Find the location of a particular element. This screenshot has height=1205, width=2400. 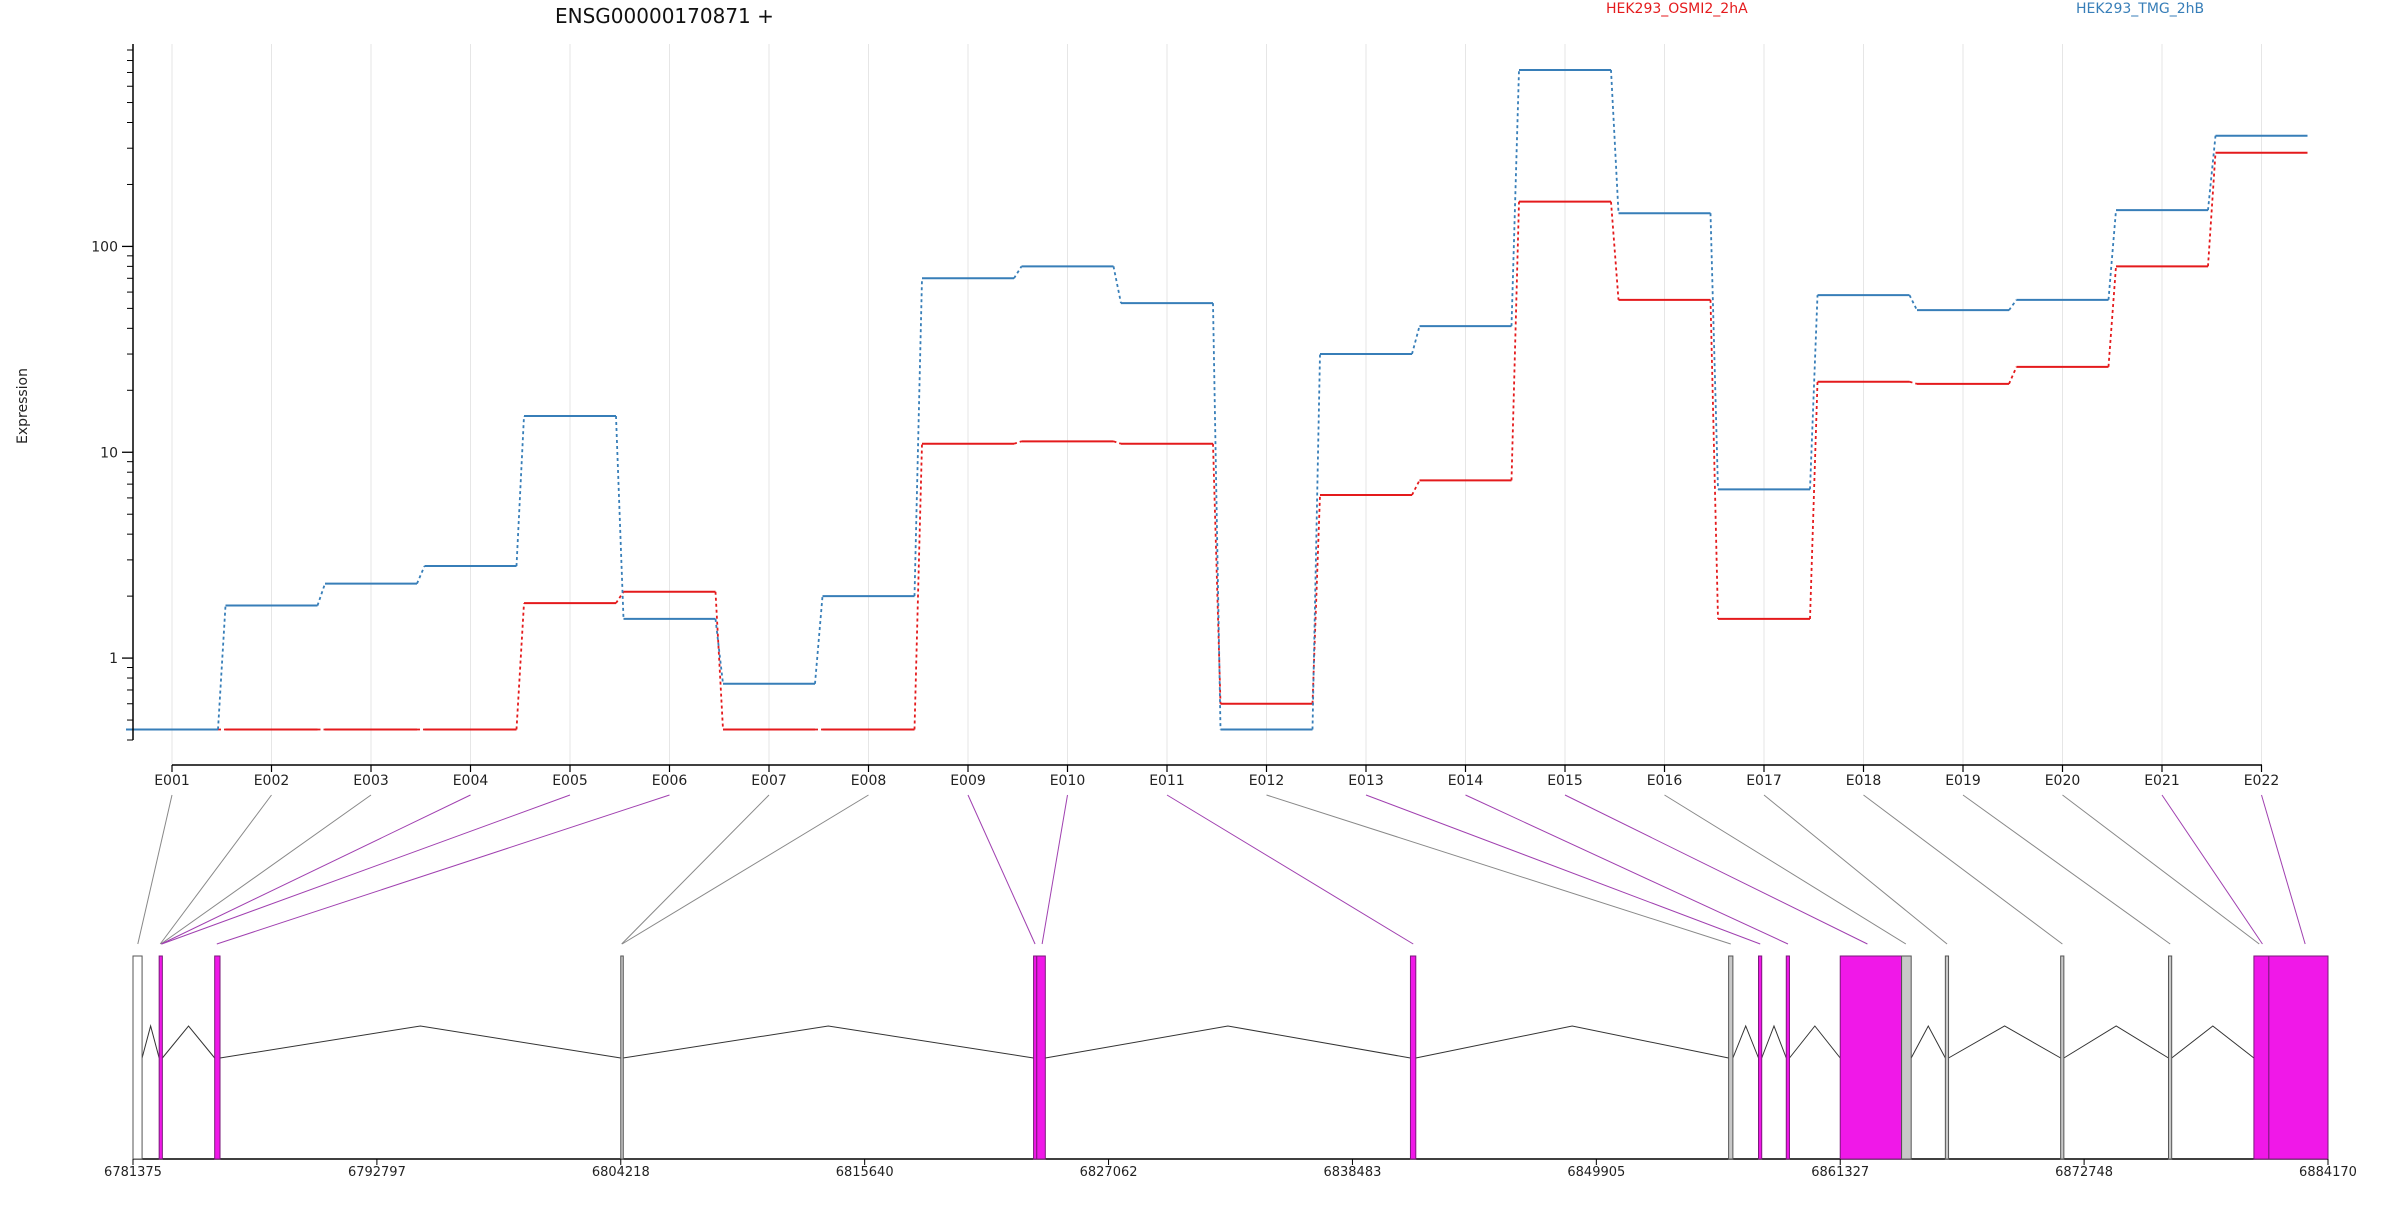

x-tick-label-e001: E001 is located at coordinates (172, 781).